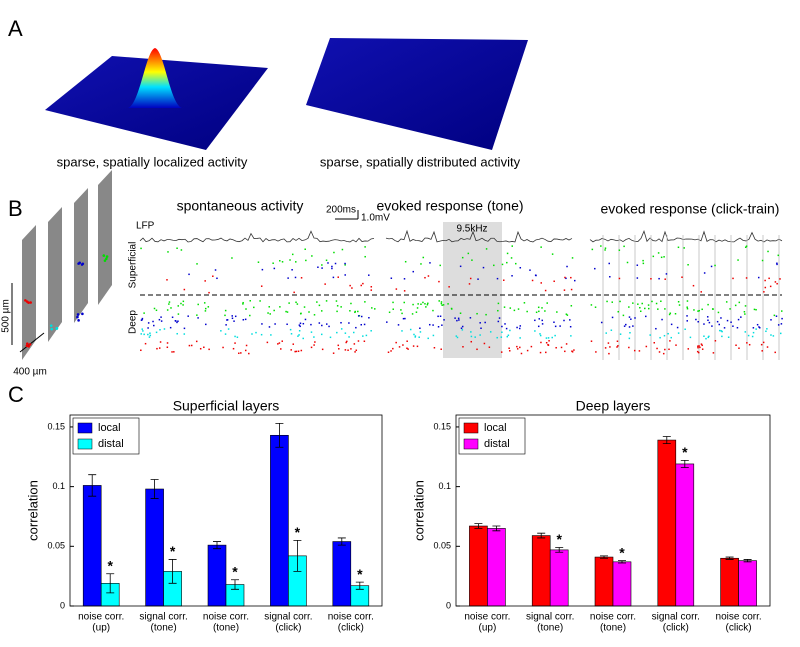 Image resolution: width=800 pixels, height=647 pixels. What do you see at coordinates (30, 372) in the screenshot?
I see `scale-label: 400 µm` at bounding box center [30, 372].